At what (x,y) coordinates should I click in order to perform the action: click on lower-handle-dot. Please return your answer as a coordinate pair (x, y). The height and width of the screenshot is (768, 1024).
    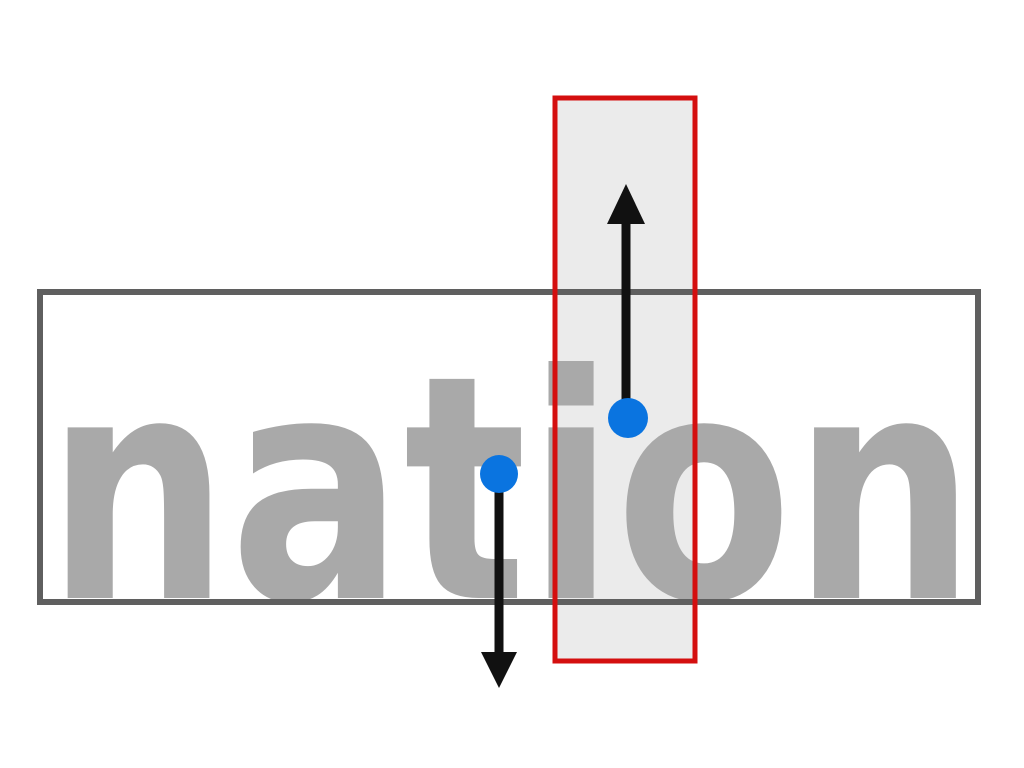
    Looking at the image, I should click on (499, 474).